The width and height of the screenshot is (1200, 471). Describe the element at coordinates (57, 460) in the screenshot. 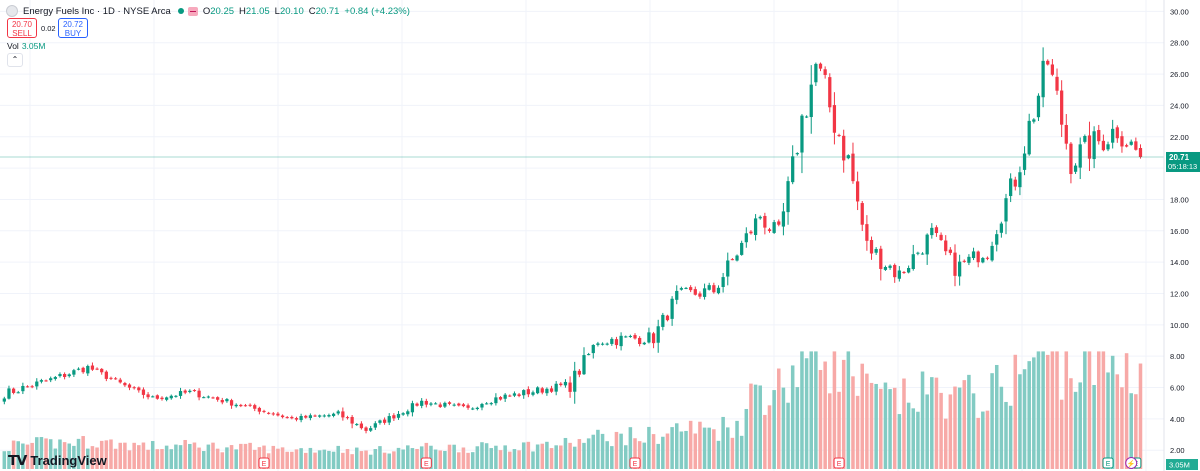

I see `tradingview-logo: 𝗧𝗩 TradingView` at that location.